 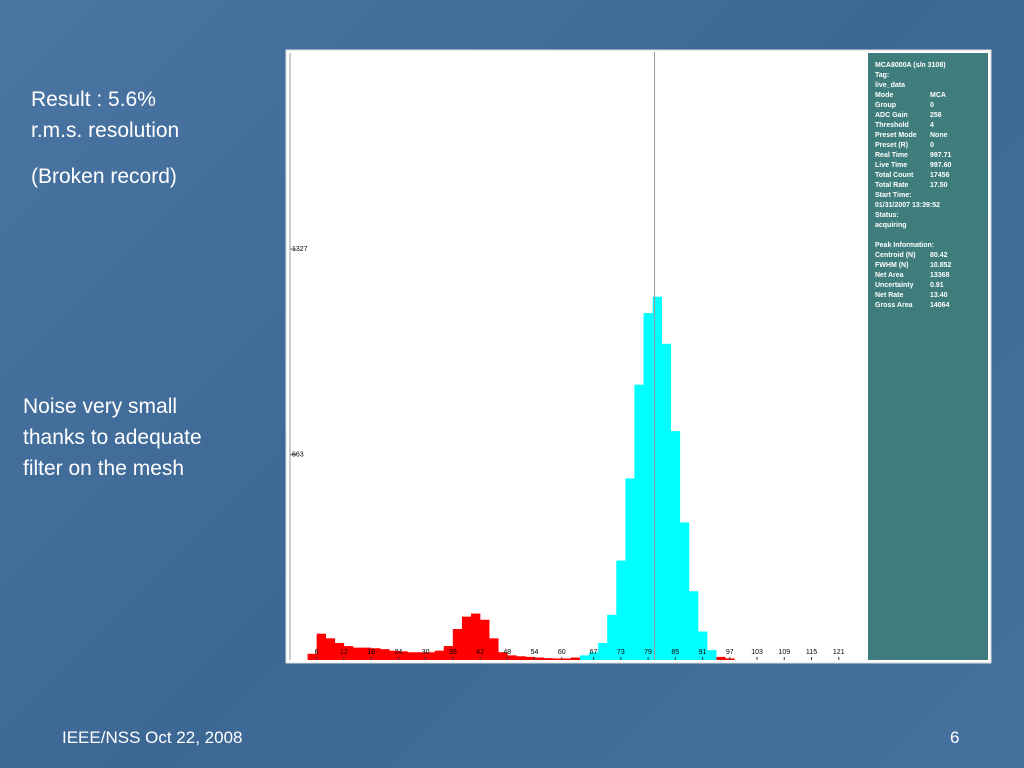 I want to click on panel-text: live_data, so click(x=890, y=85).